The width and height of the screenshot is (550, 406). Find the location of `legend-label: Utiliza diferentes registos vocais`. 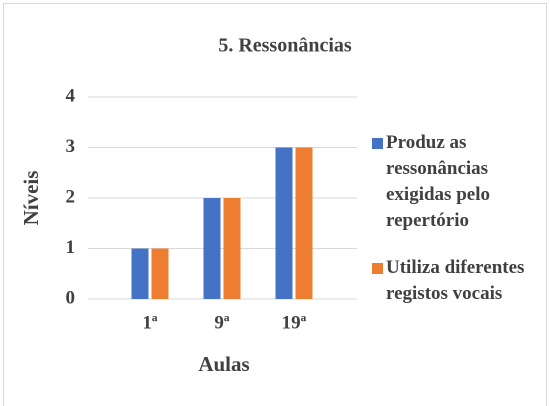

legend-label: Utiliza diferentes registos vocais is located at coordinates (455, 280).